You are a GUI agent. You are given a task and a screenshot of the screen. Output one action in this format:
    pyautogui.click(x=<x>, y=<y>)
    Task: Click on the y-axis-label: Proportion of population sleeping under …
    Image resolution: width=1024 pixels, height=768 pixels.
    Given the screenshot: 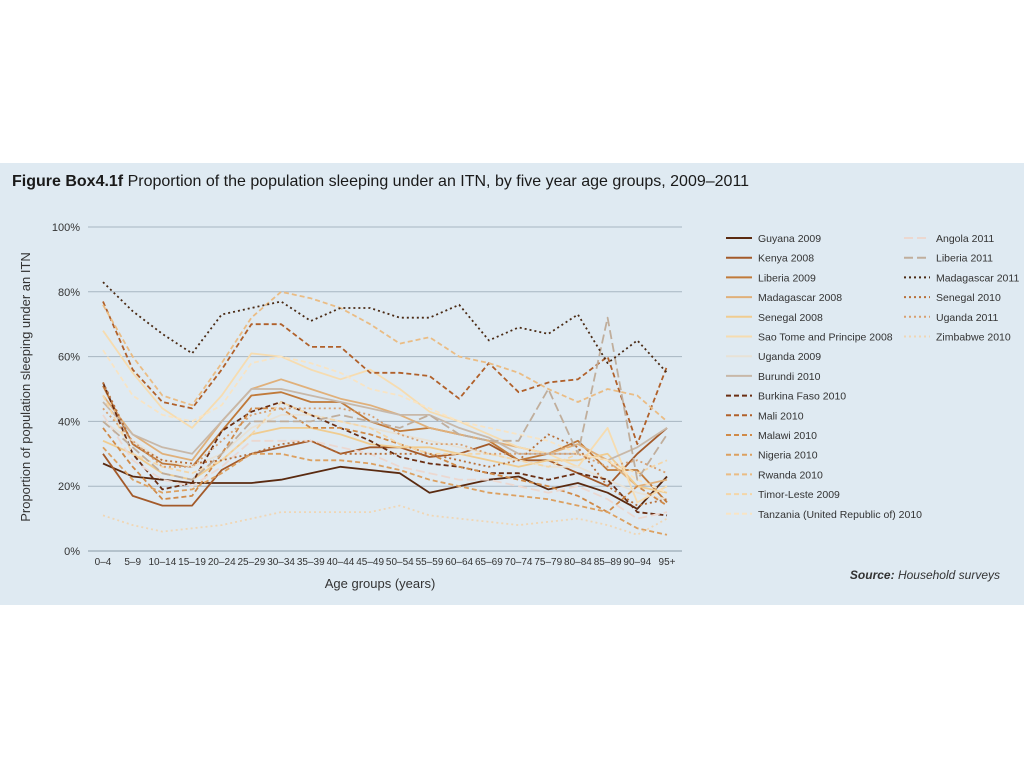 What is the action you would take?
    pyautogui.click(x=25, y=387)
    